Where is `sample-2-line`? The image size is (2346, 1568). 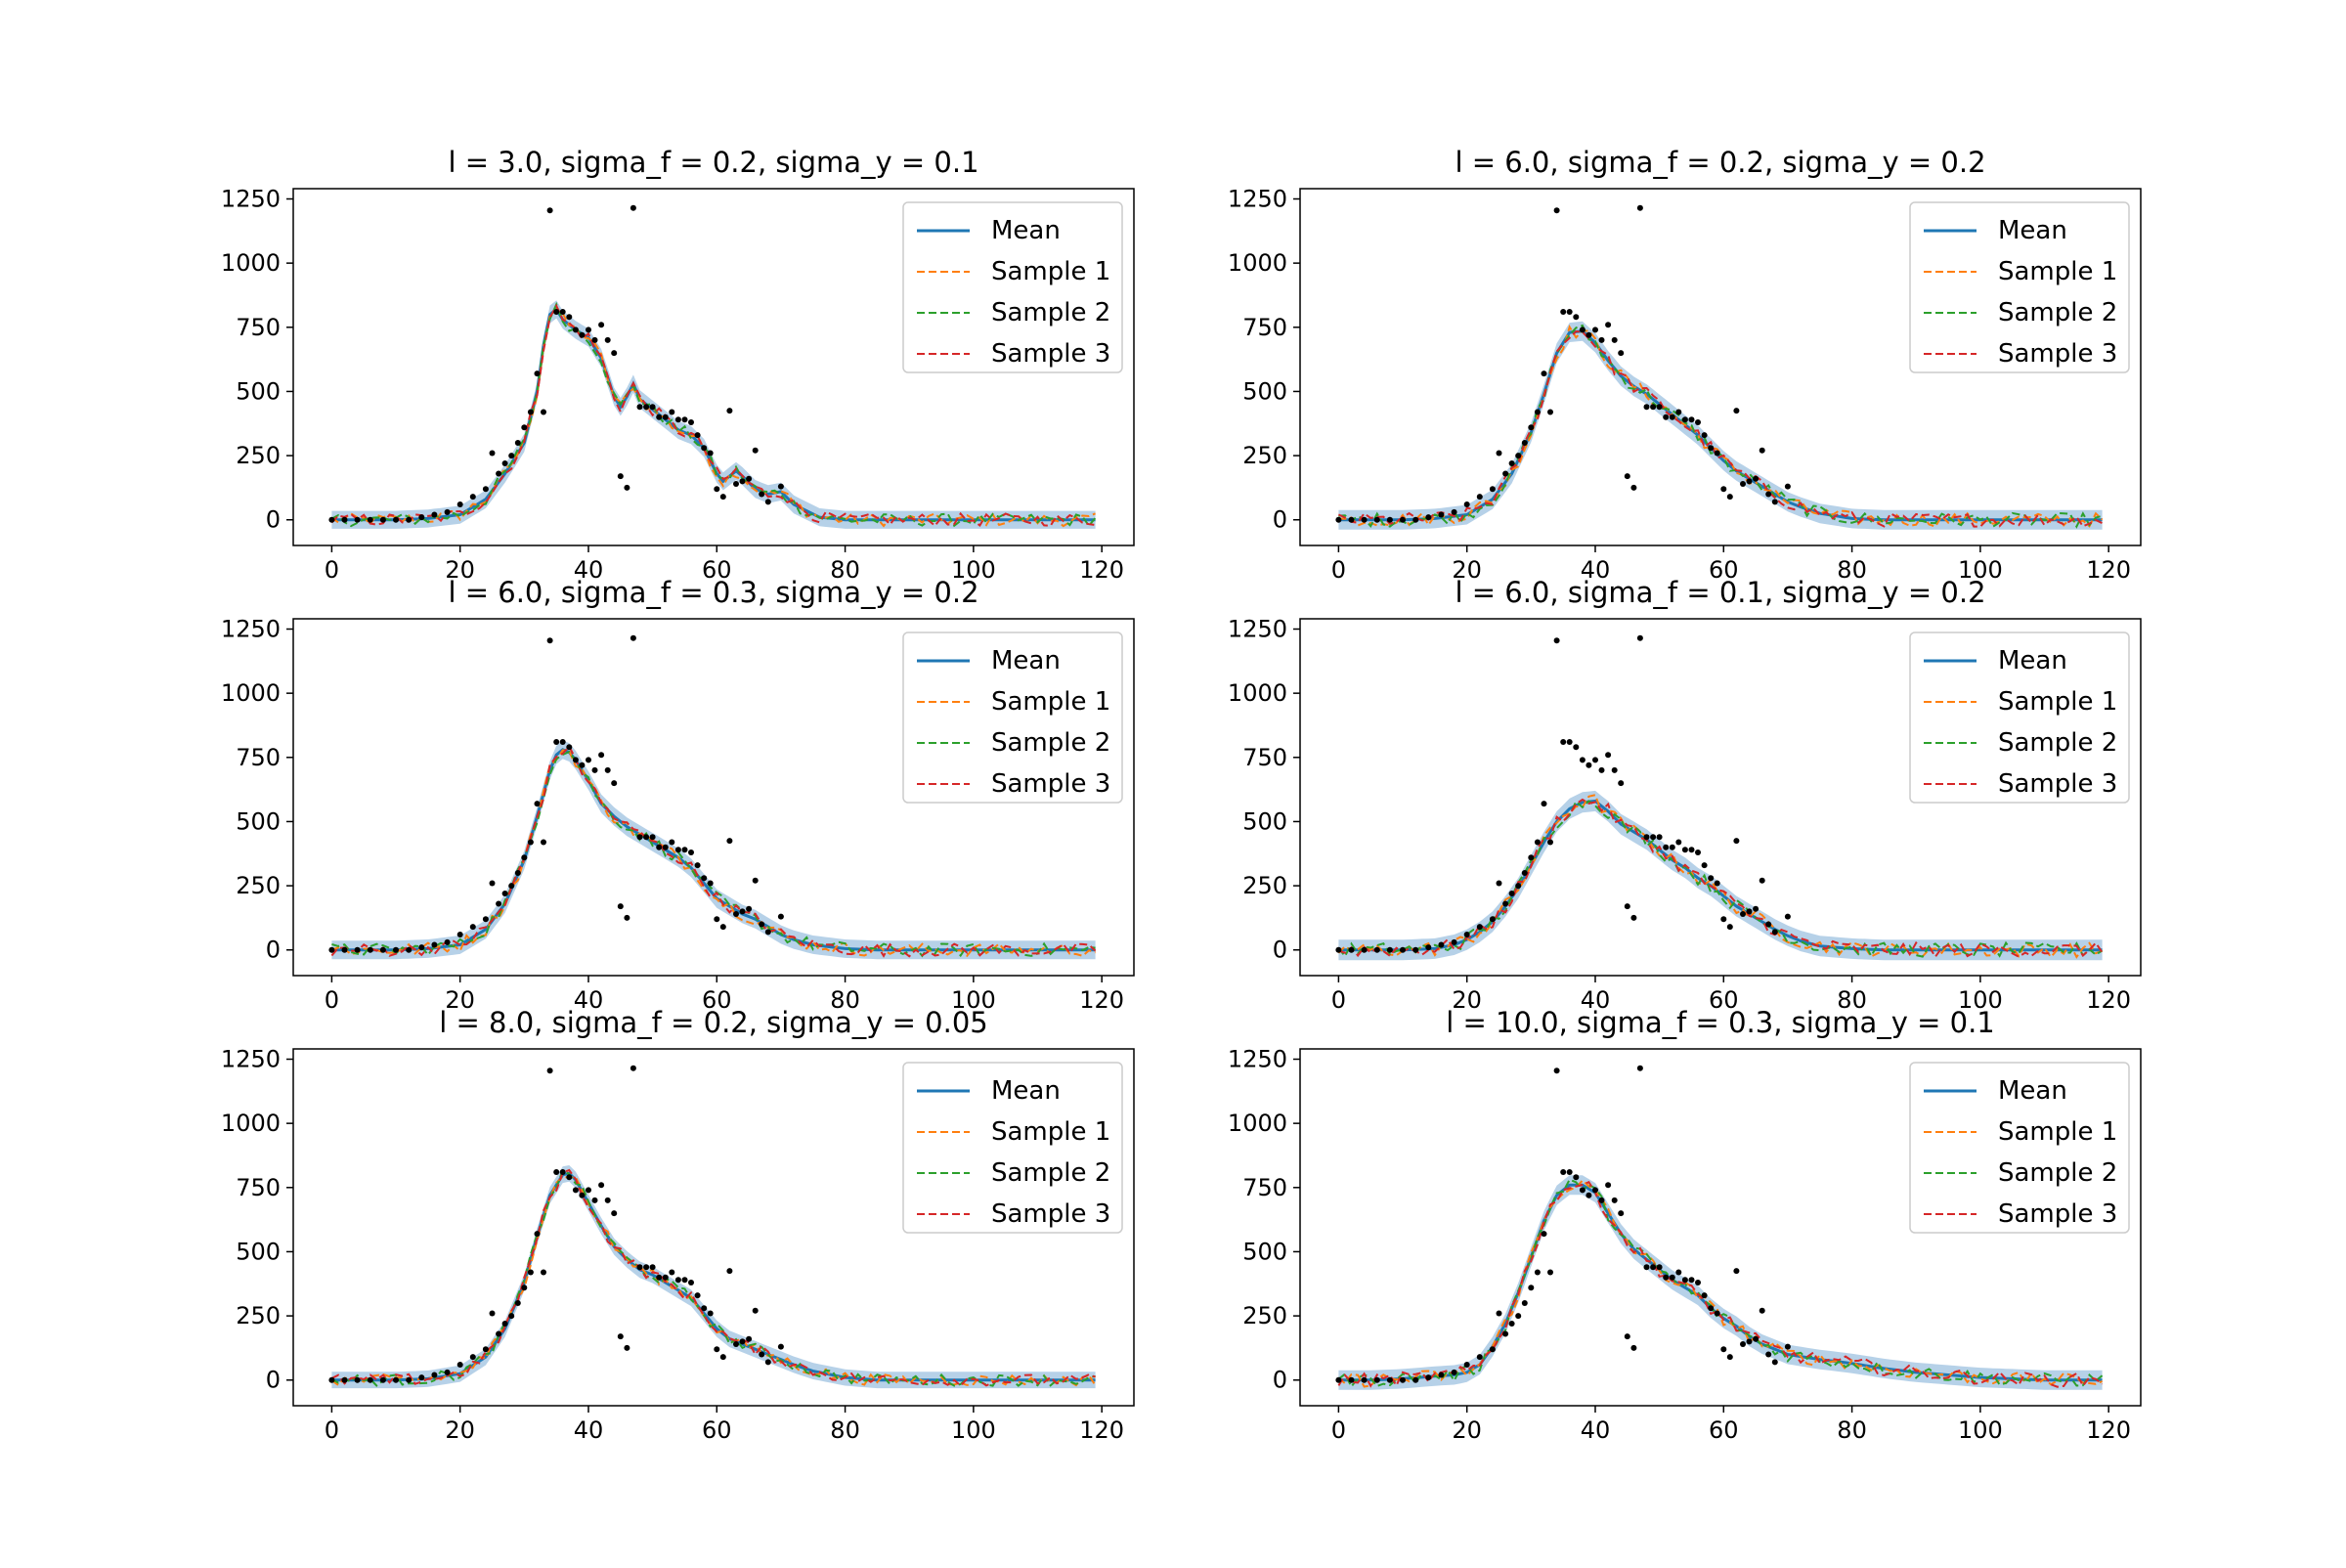
sample-2-line is located at coordinates (714, 854).